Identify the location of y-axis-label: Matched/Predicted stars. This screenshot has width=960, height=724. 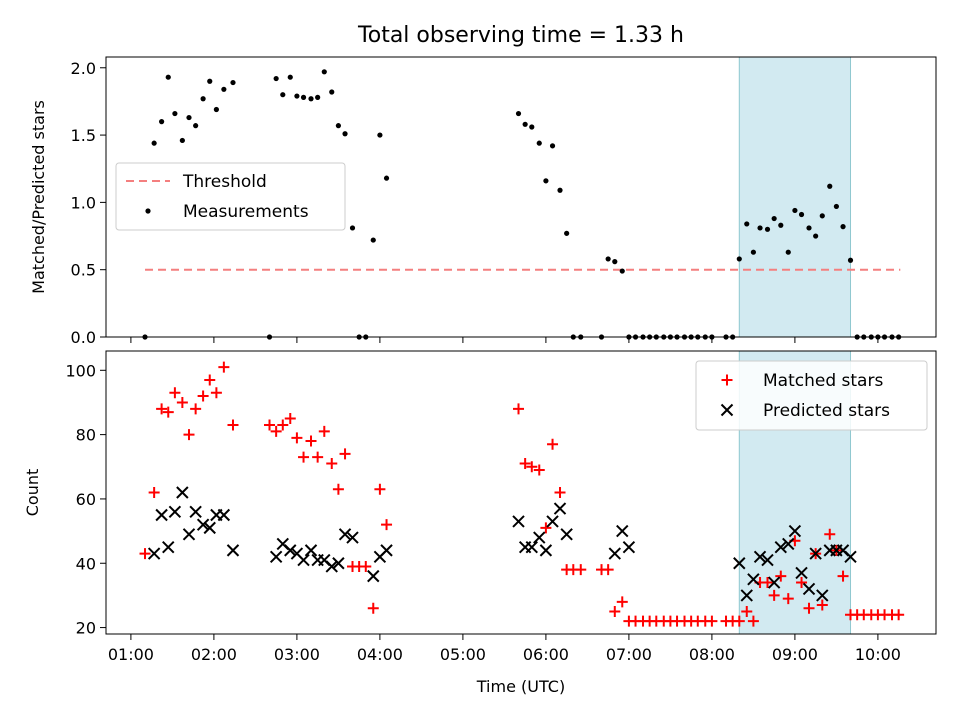
(38, 197).